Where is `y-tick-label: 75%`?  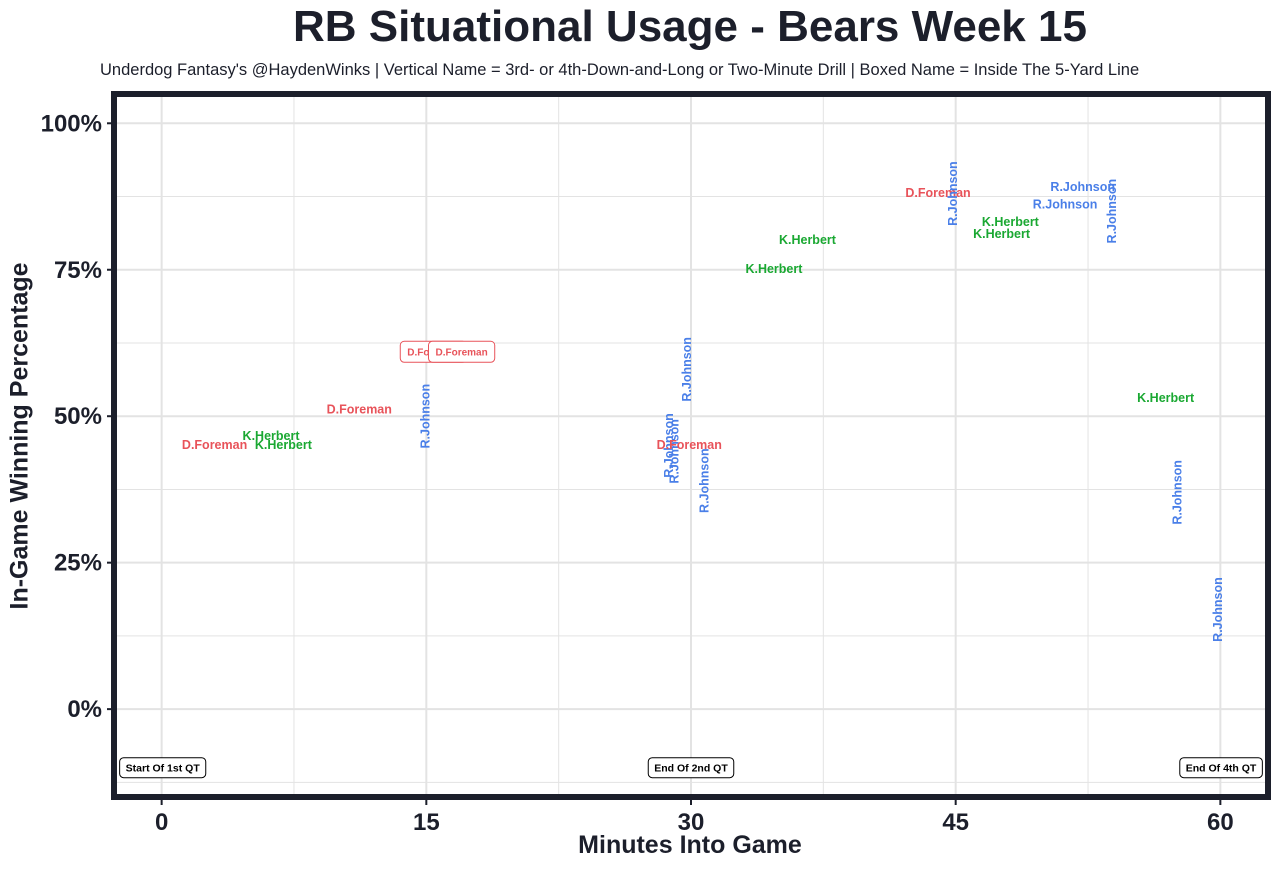
y-tick-label: 75% is located at coordinates (78, 270).